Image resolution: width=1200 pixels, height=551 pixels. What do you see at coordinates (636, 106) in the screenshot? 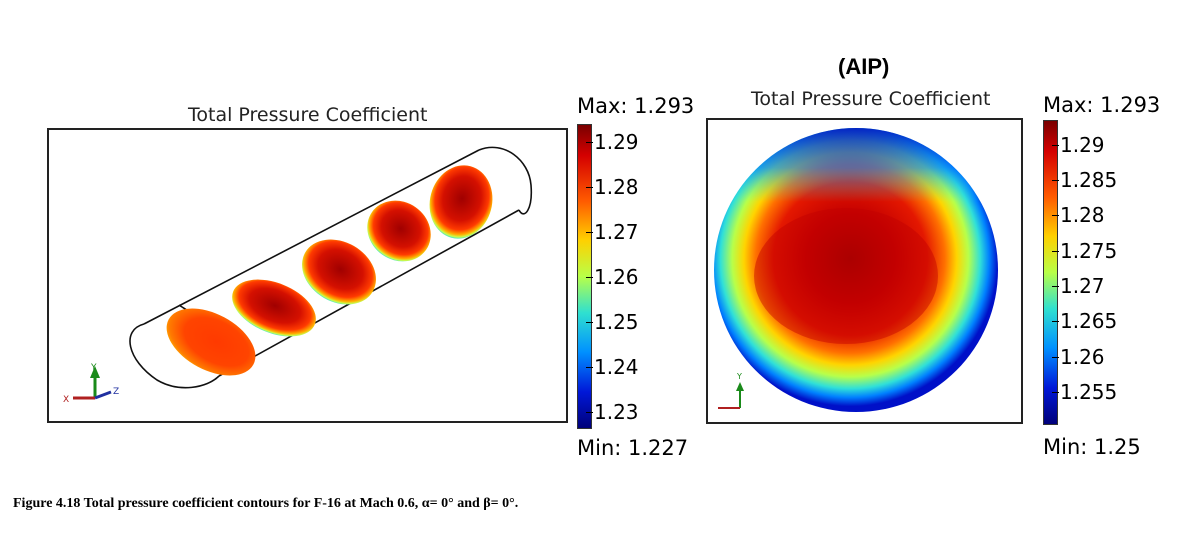
I see `left-legend-max: Max: 1.293` at bounding box center [636, 106].